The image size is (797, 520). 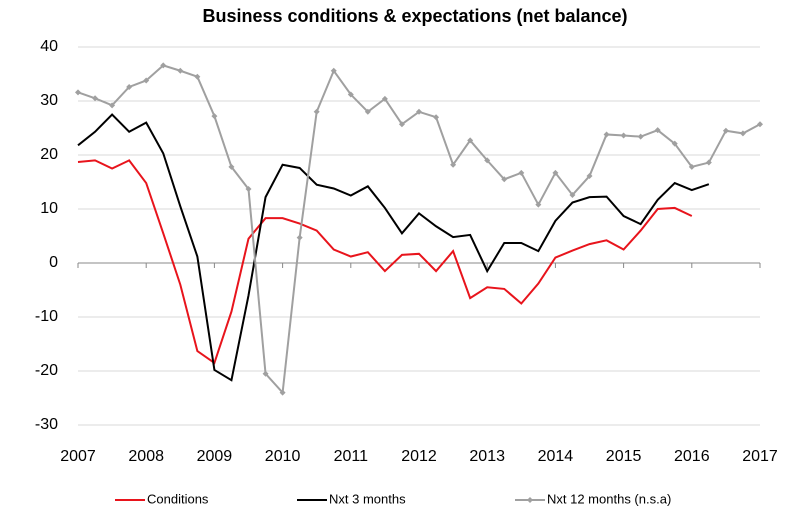 I want to click on x-tick-label: 2015, so click(x=624, y=456).